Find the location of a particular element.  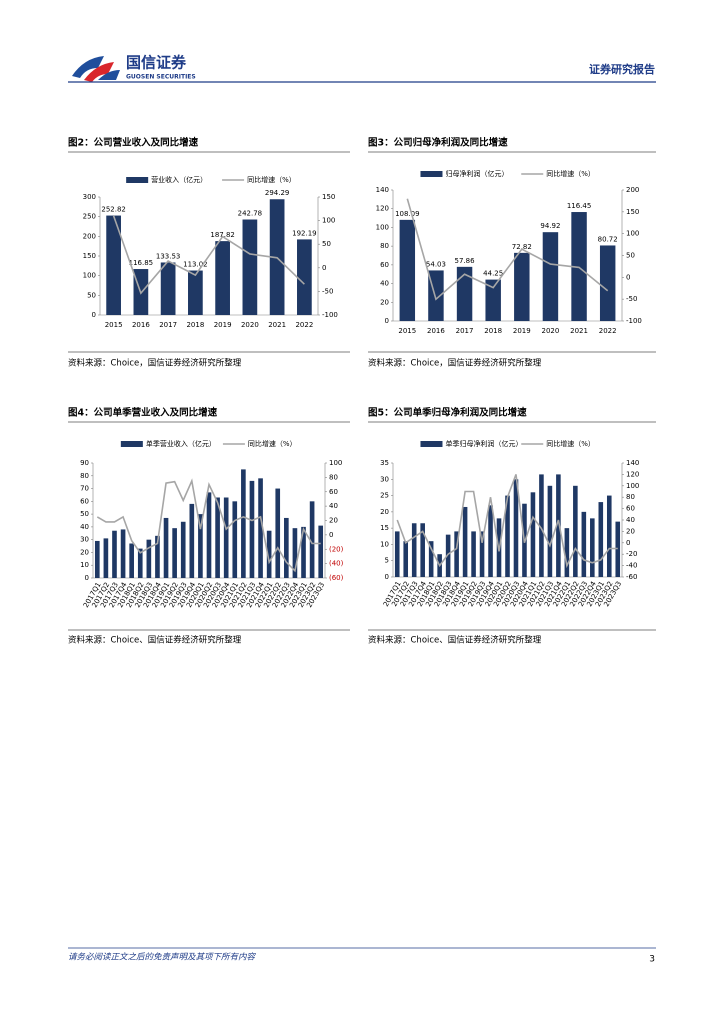

y-tick-label: 5 is located at coordinates (387, 561).